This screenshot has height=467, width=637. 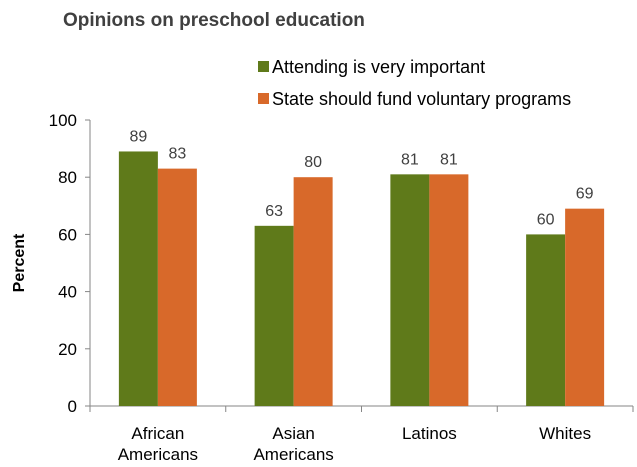 What do you see at coordinates (565, 433) in the screenshot?
I see `x-tick-label: Whites` at bounding box center [565, 433].